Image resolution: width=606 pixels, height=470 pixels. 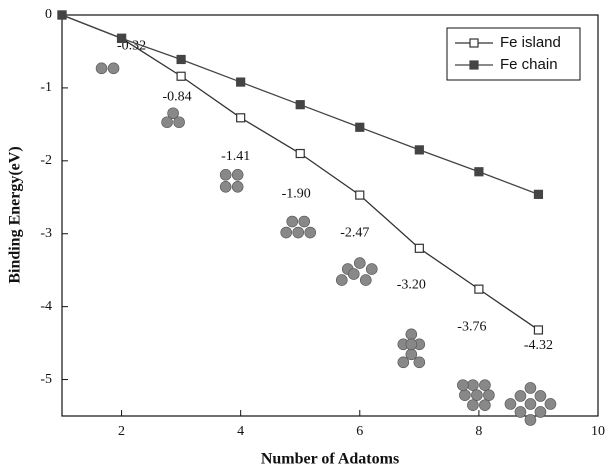 What do you see at coordinates (478, 431) in the screenshot?
I see `x-tick-label: 8` at bounding box center [478, 431].